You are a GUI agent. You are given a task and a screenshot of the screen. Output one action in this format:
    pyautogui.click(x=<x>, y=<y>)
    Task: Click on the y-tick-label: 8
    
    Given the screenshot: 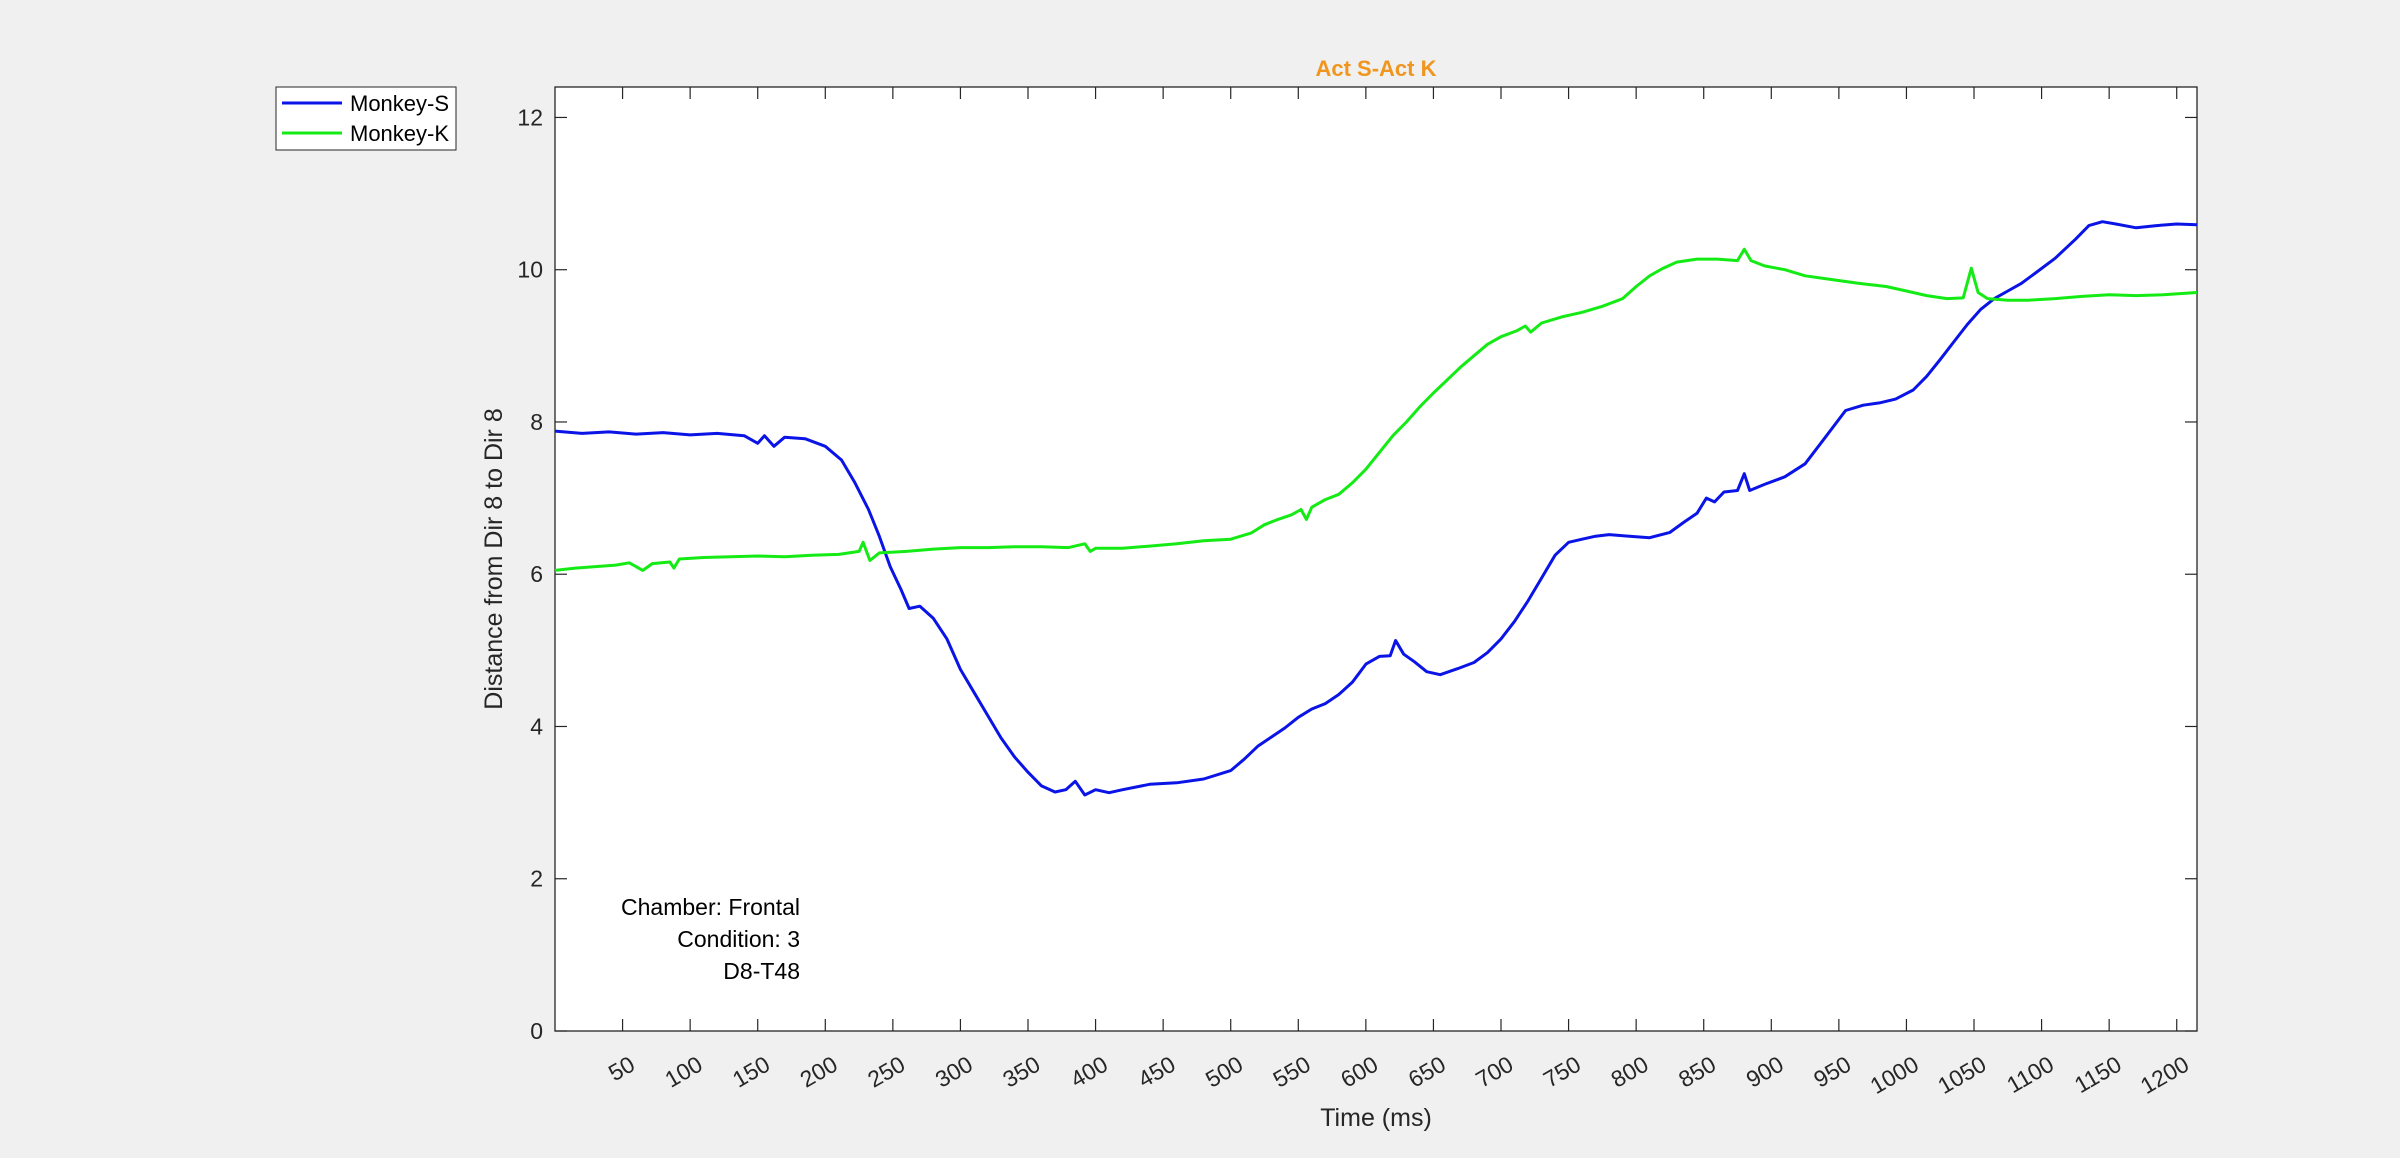 What is the action you would take?
    pyautogui.click(x=536, y=422)
    